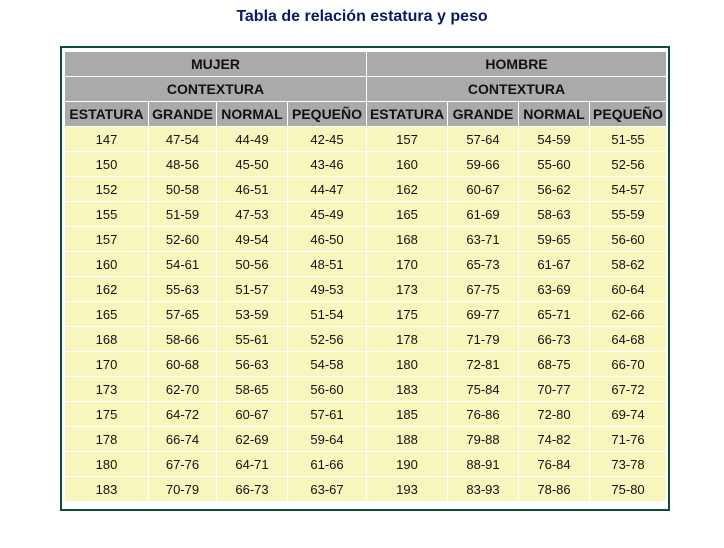 Image resolution: width=724 pixels, height=548 pixels. I want to click on cell-pequeno-mujer: 42-45, so click(327, 139).